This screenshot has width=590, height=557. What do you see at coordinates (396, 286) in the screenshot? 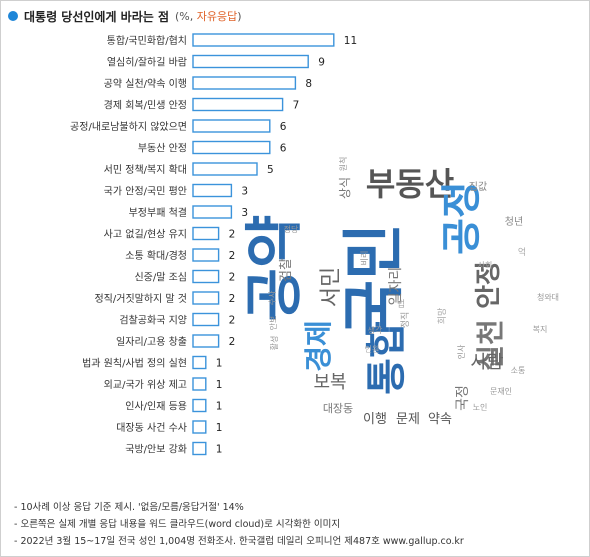
I see `cloud-word: 일자리` at bounding box center [396, 286].